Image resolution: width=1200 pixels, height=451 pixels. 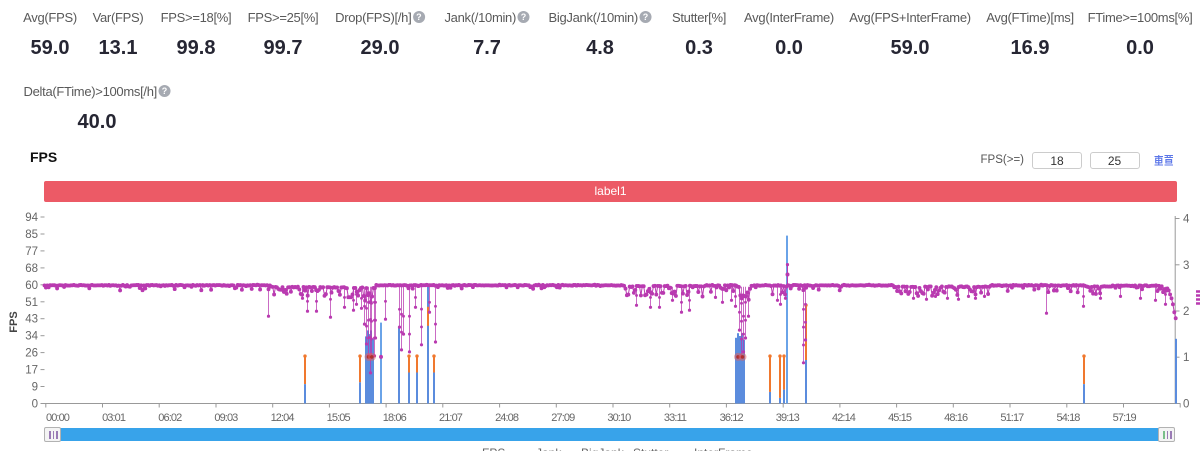 What do you see at coordinates (1186, 266) in the screenshot?
I see `svg-text: 3` at bounding box center [1186, 266].